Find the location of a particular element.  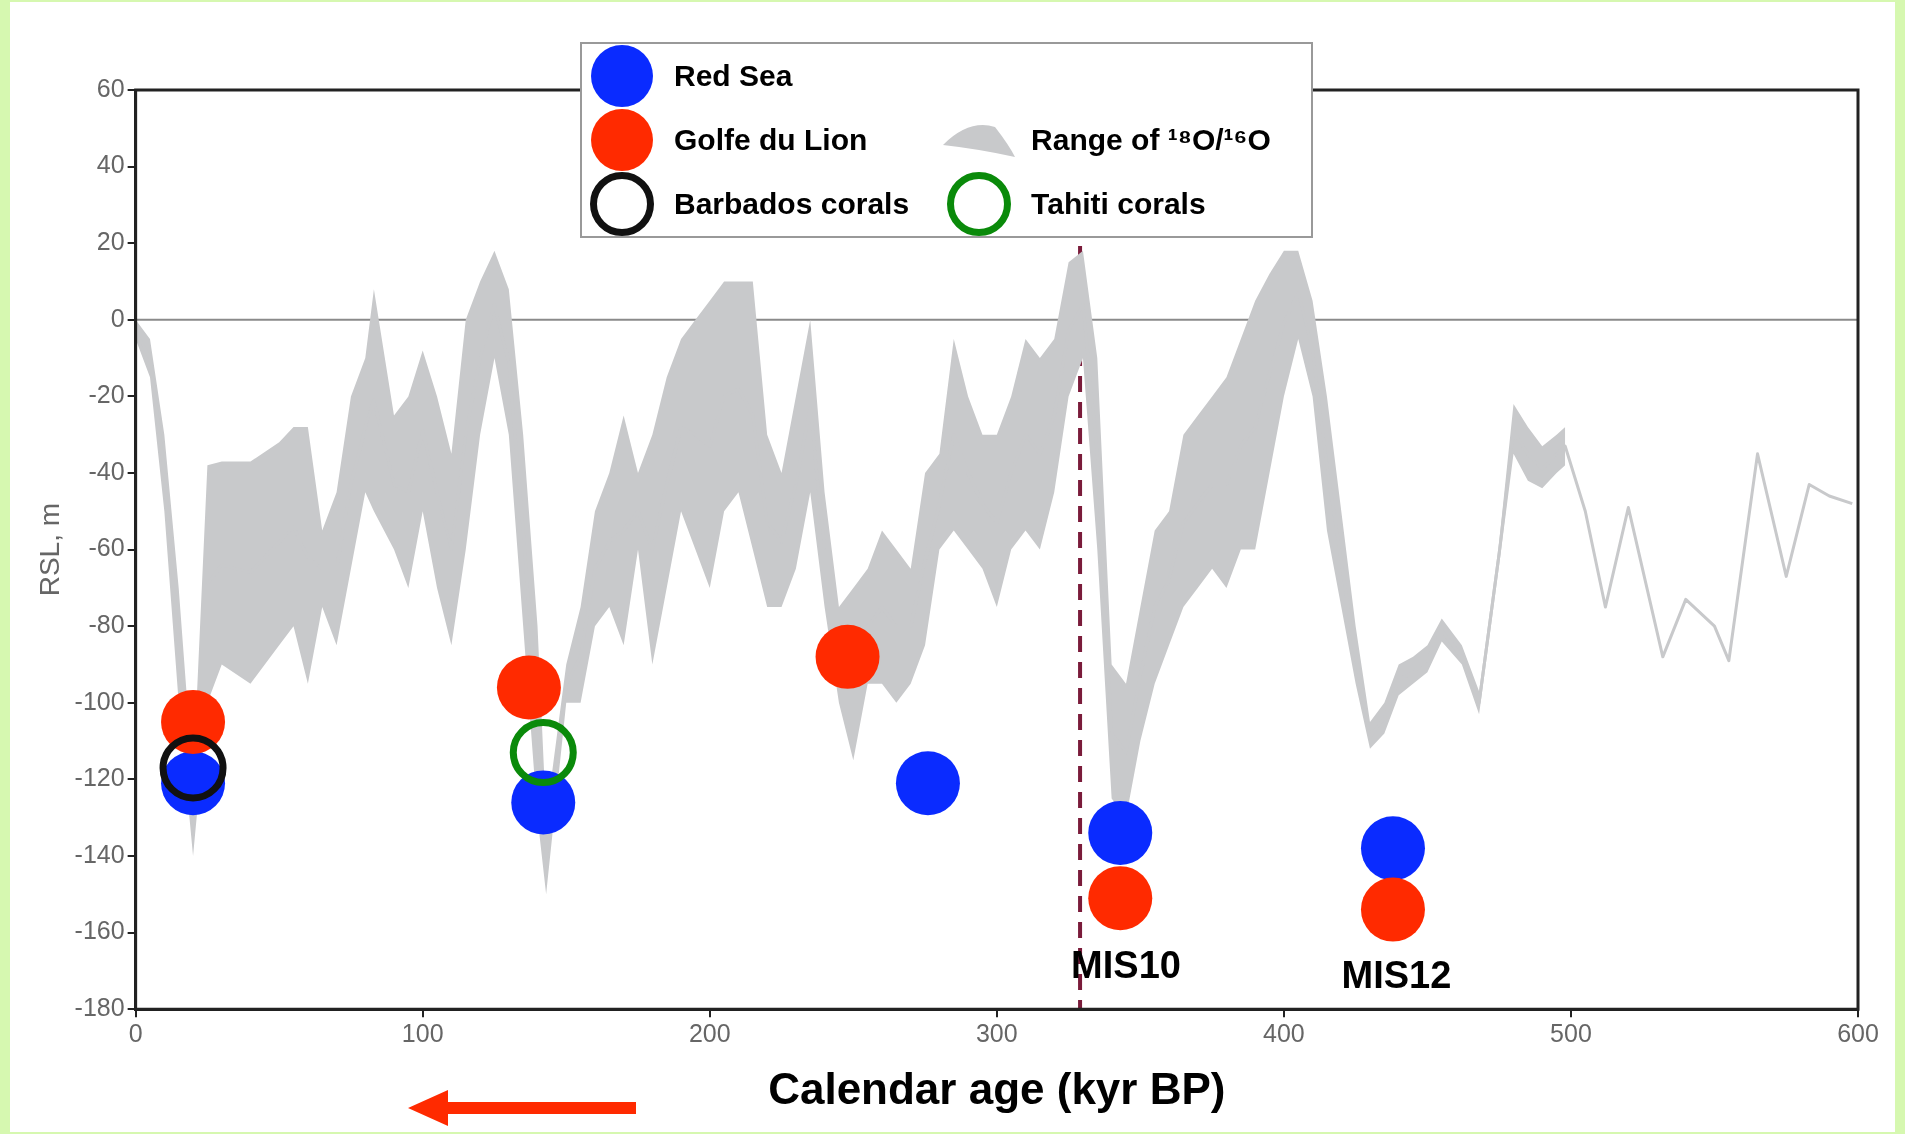

x-tick-label: 200 is located at coordinates (709, 1033).